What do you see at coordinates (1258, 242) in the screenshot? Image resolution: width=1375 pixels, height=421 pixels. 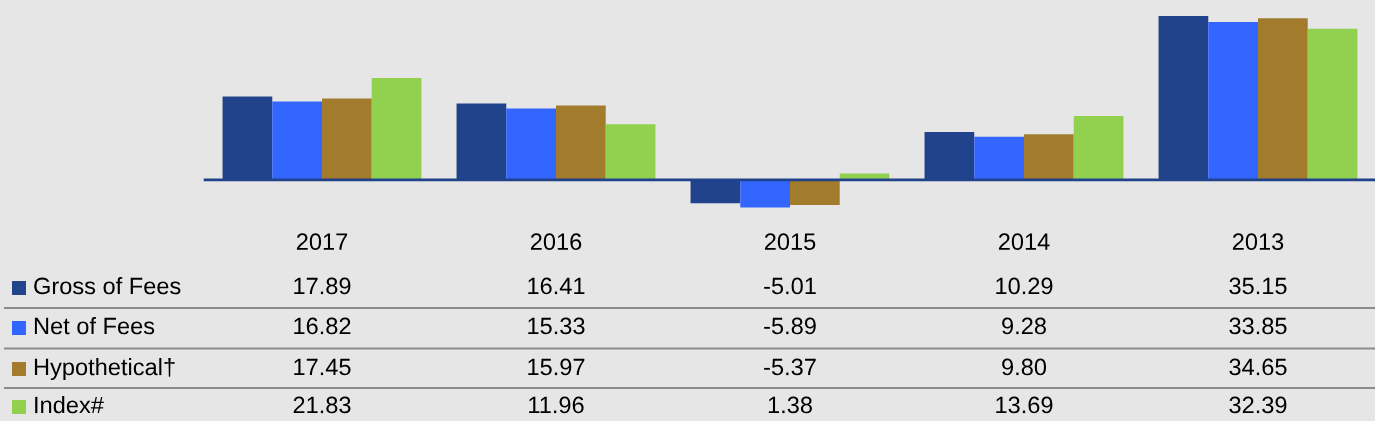 I see `x-tick-label: 2013` at bounding box center [1258, 242].